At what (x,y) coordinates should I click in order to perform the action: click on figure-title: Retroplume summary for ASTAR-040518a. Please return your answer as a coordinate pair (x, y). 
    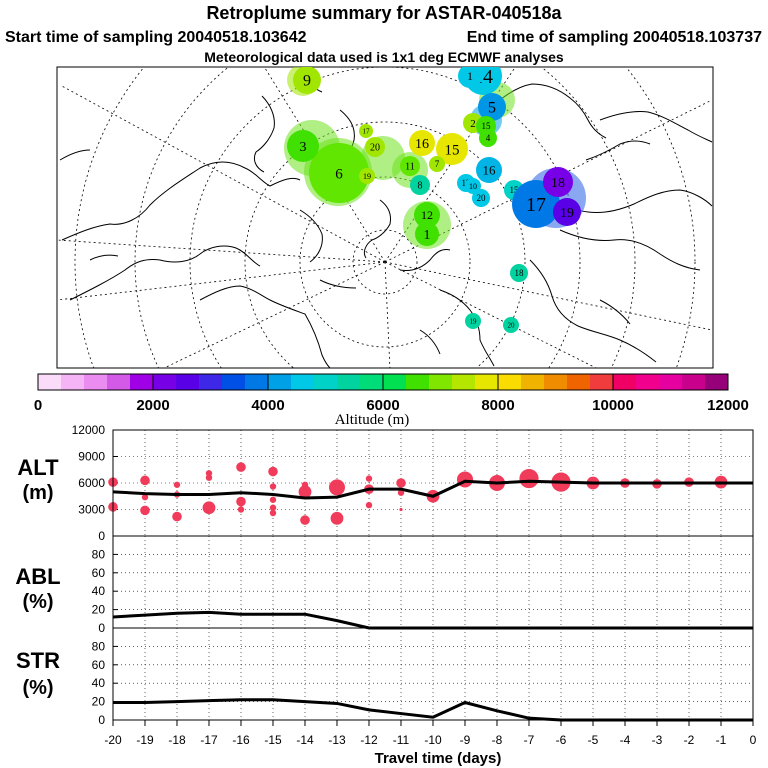
    Looking at the image, I should click on (384, 13).